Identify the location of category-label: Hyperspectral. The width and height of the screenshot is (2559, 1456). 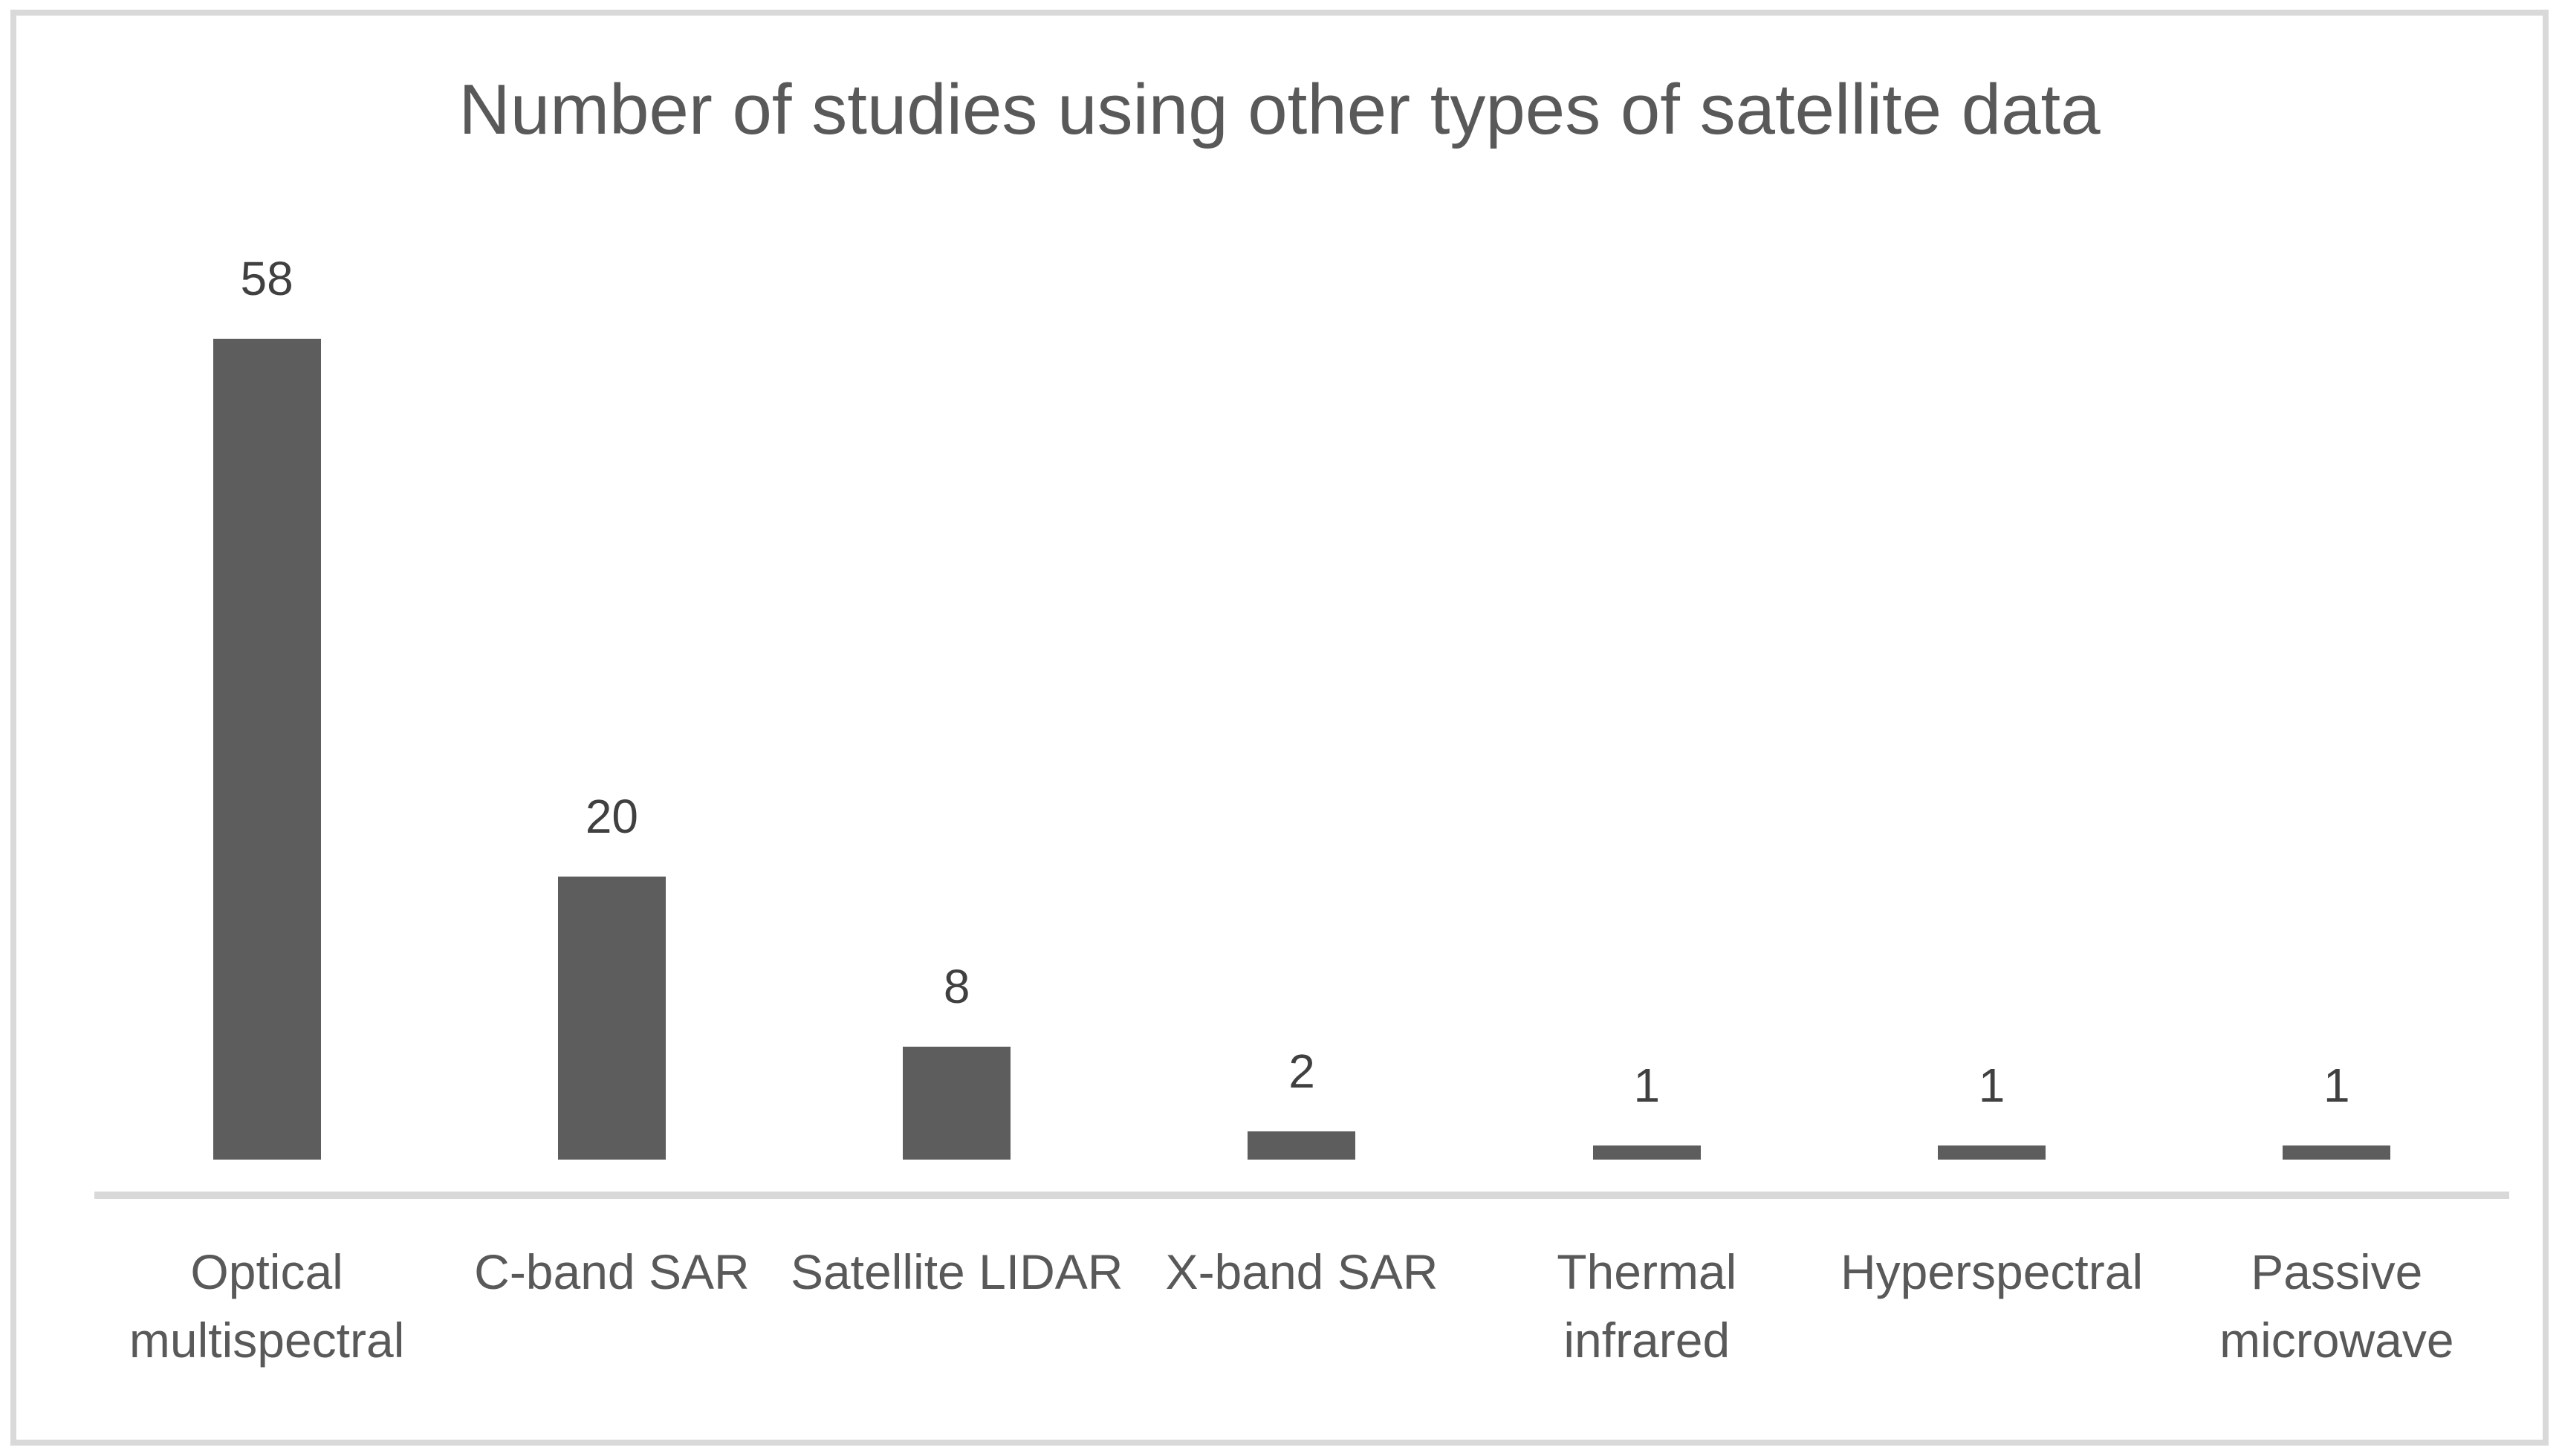
(1992, 1271).